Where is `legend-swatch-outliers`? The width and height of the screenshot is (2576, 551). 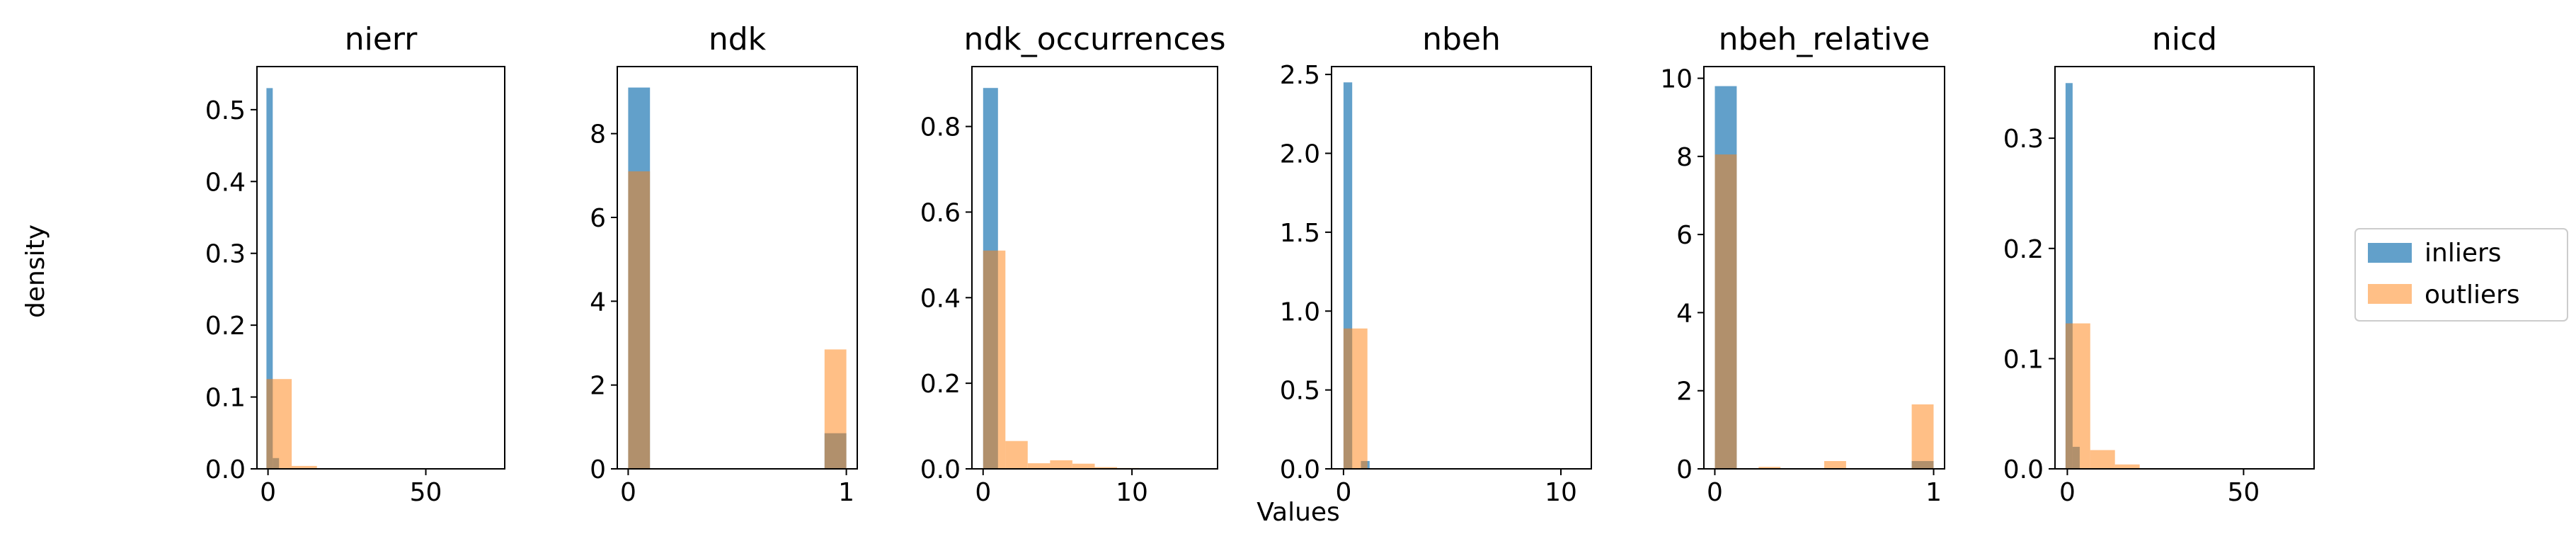
legend-swatch-outliers is located at coordinates (2390, 294).